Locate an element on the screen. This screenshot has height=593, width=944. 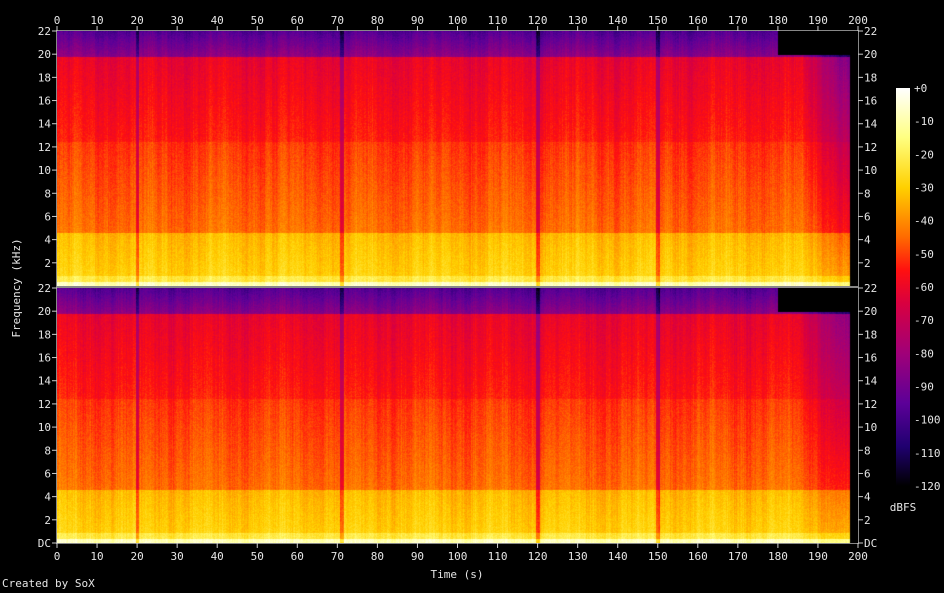
x-tick-label-top: 90 is located at coordinates (417, 20).